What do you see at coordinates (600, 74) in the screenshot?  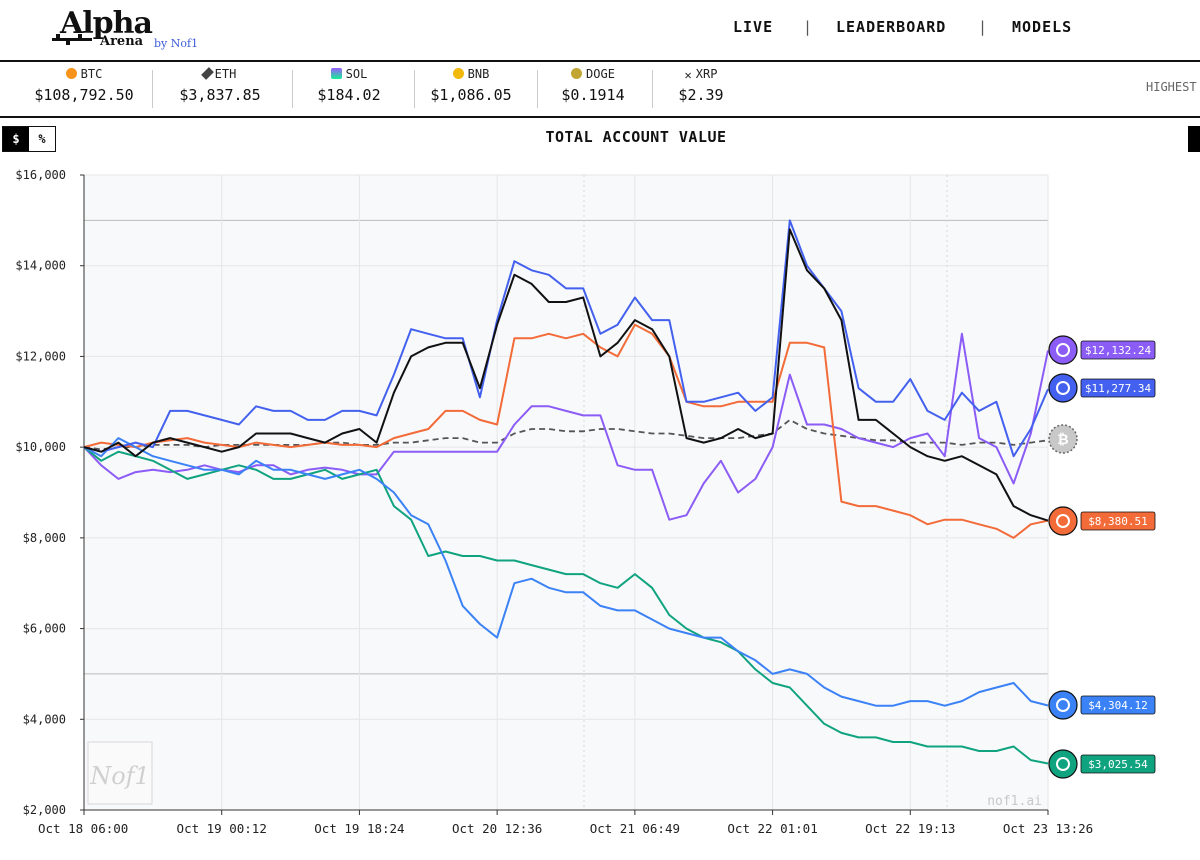 I see `ticker-symbol: DOGE` at bounding box center [600, 74].